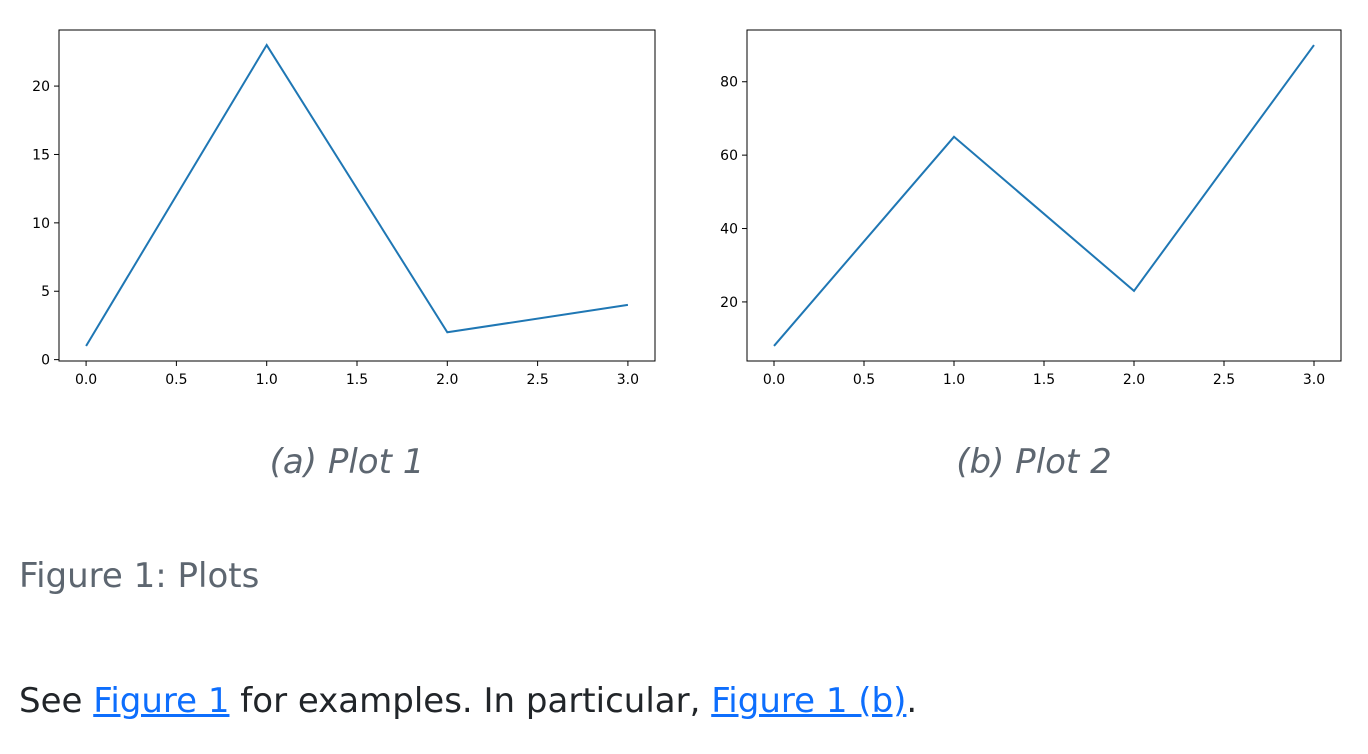 The image size is (1368, 754). Describe the element at coordinates (45, 361) in the screenshot. I see `y-tick-label: 0` at that location.